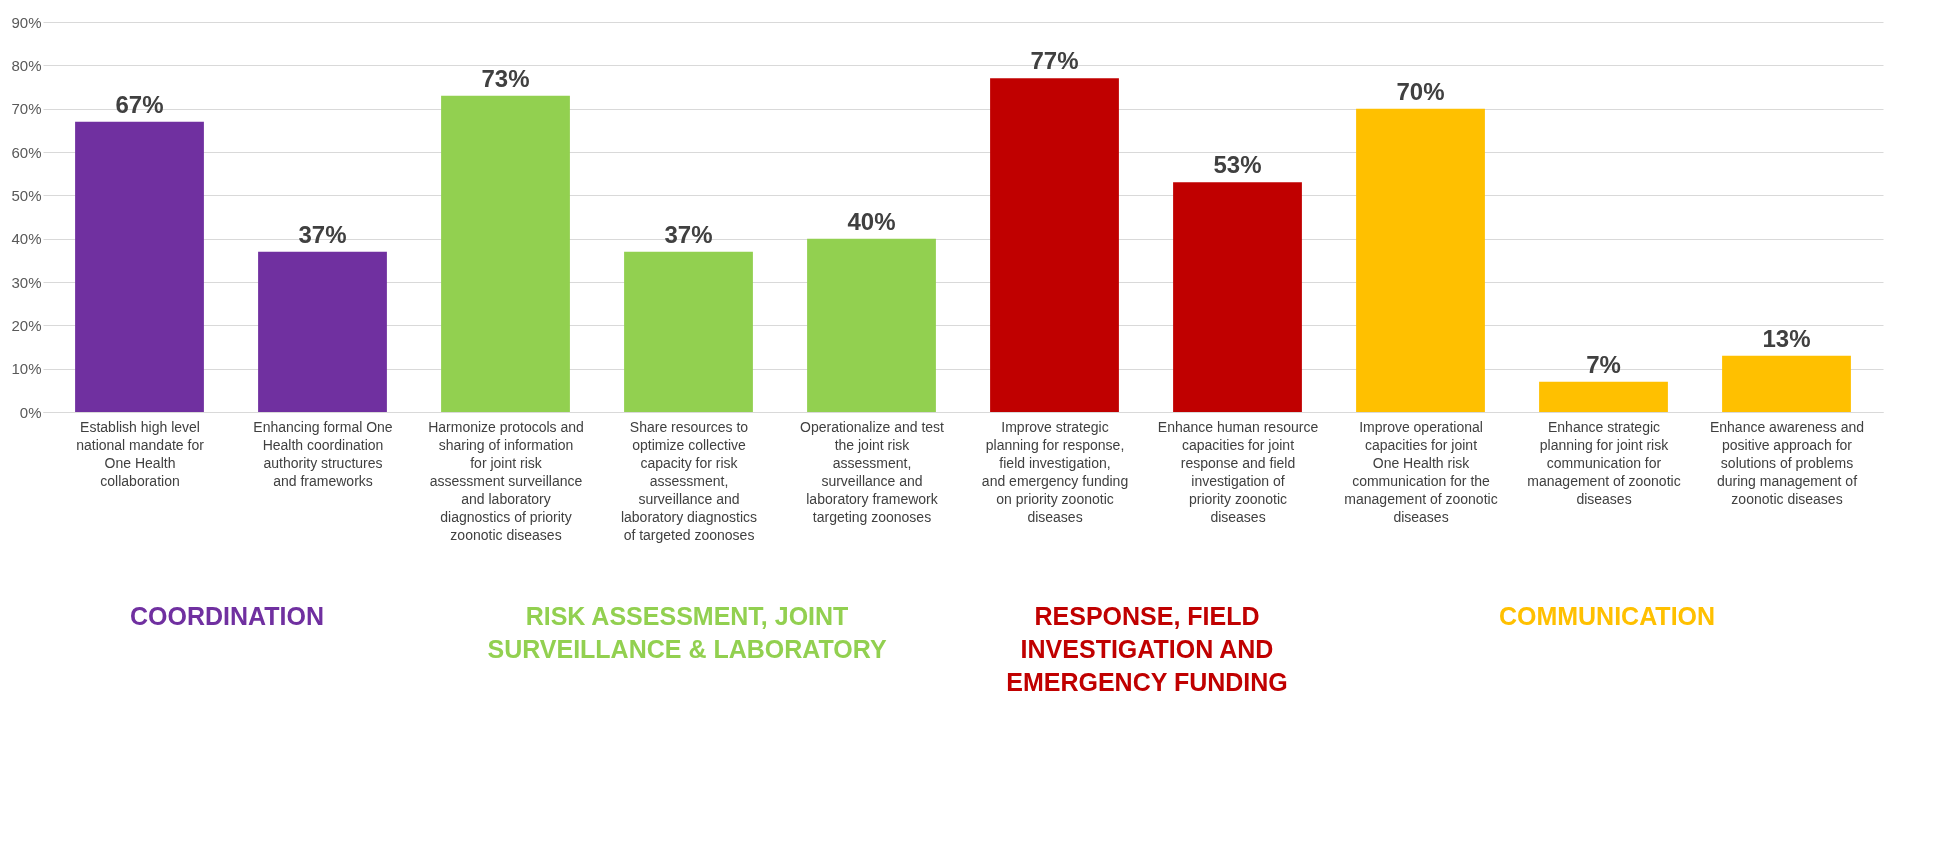  I want to click on text: RISK ASSESSMENT, JOINT SURVEILLANCE & LABORATORY, so click(687, 632).